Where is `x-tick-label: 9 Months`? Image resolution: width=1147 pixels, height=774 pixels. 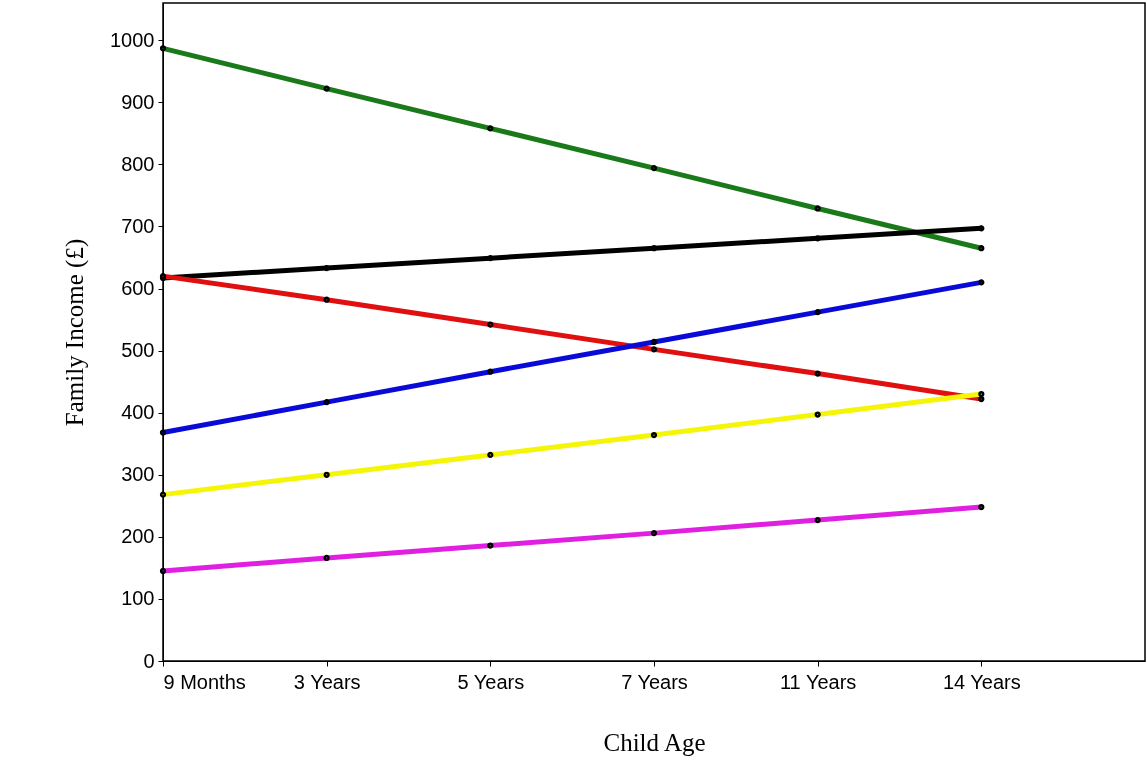 x-tick-label: 9 Months is located at coordinates (204, 681).